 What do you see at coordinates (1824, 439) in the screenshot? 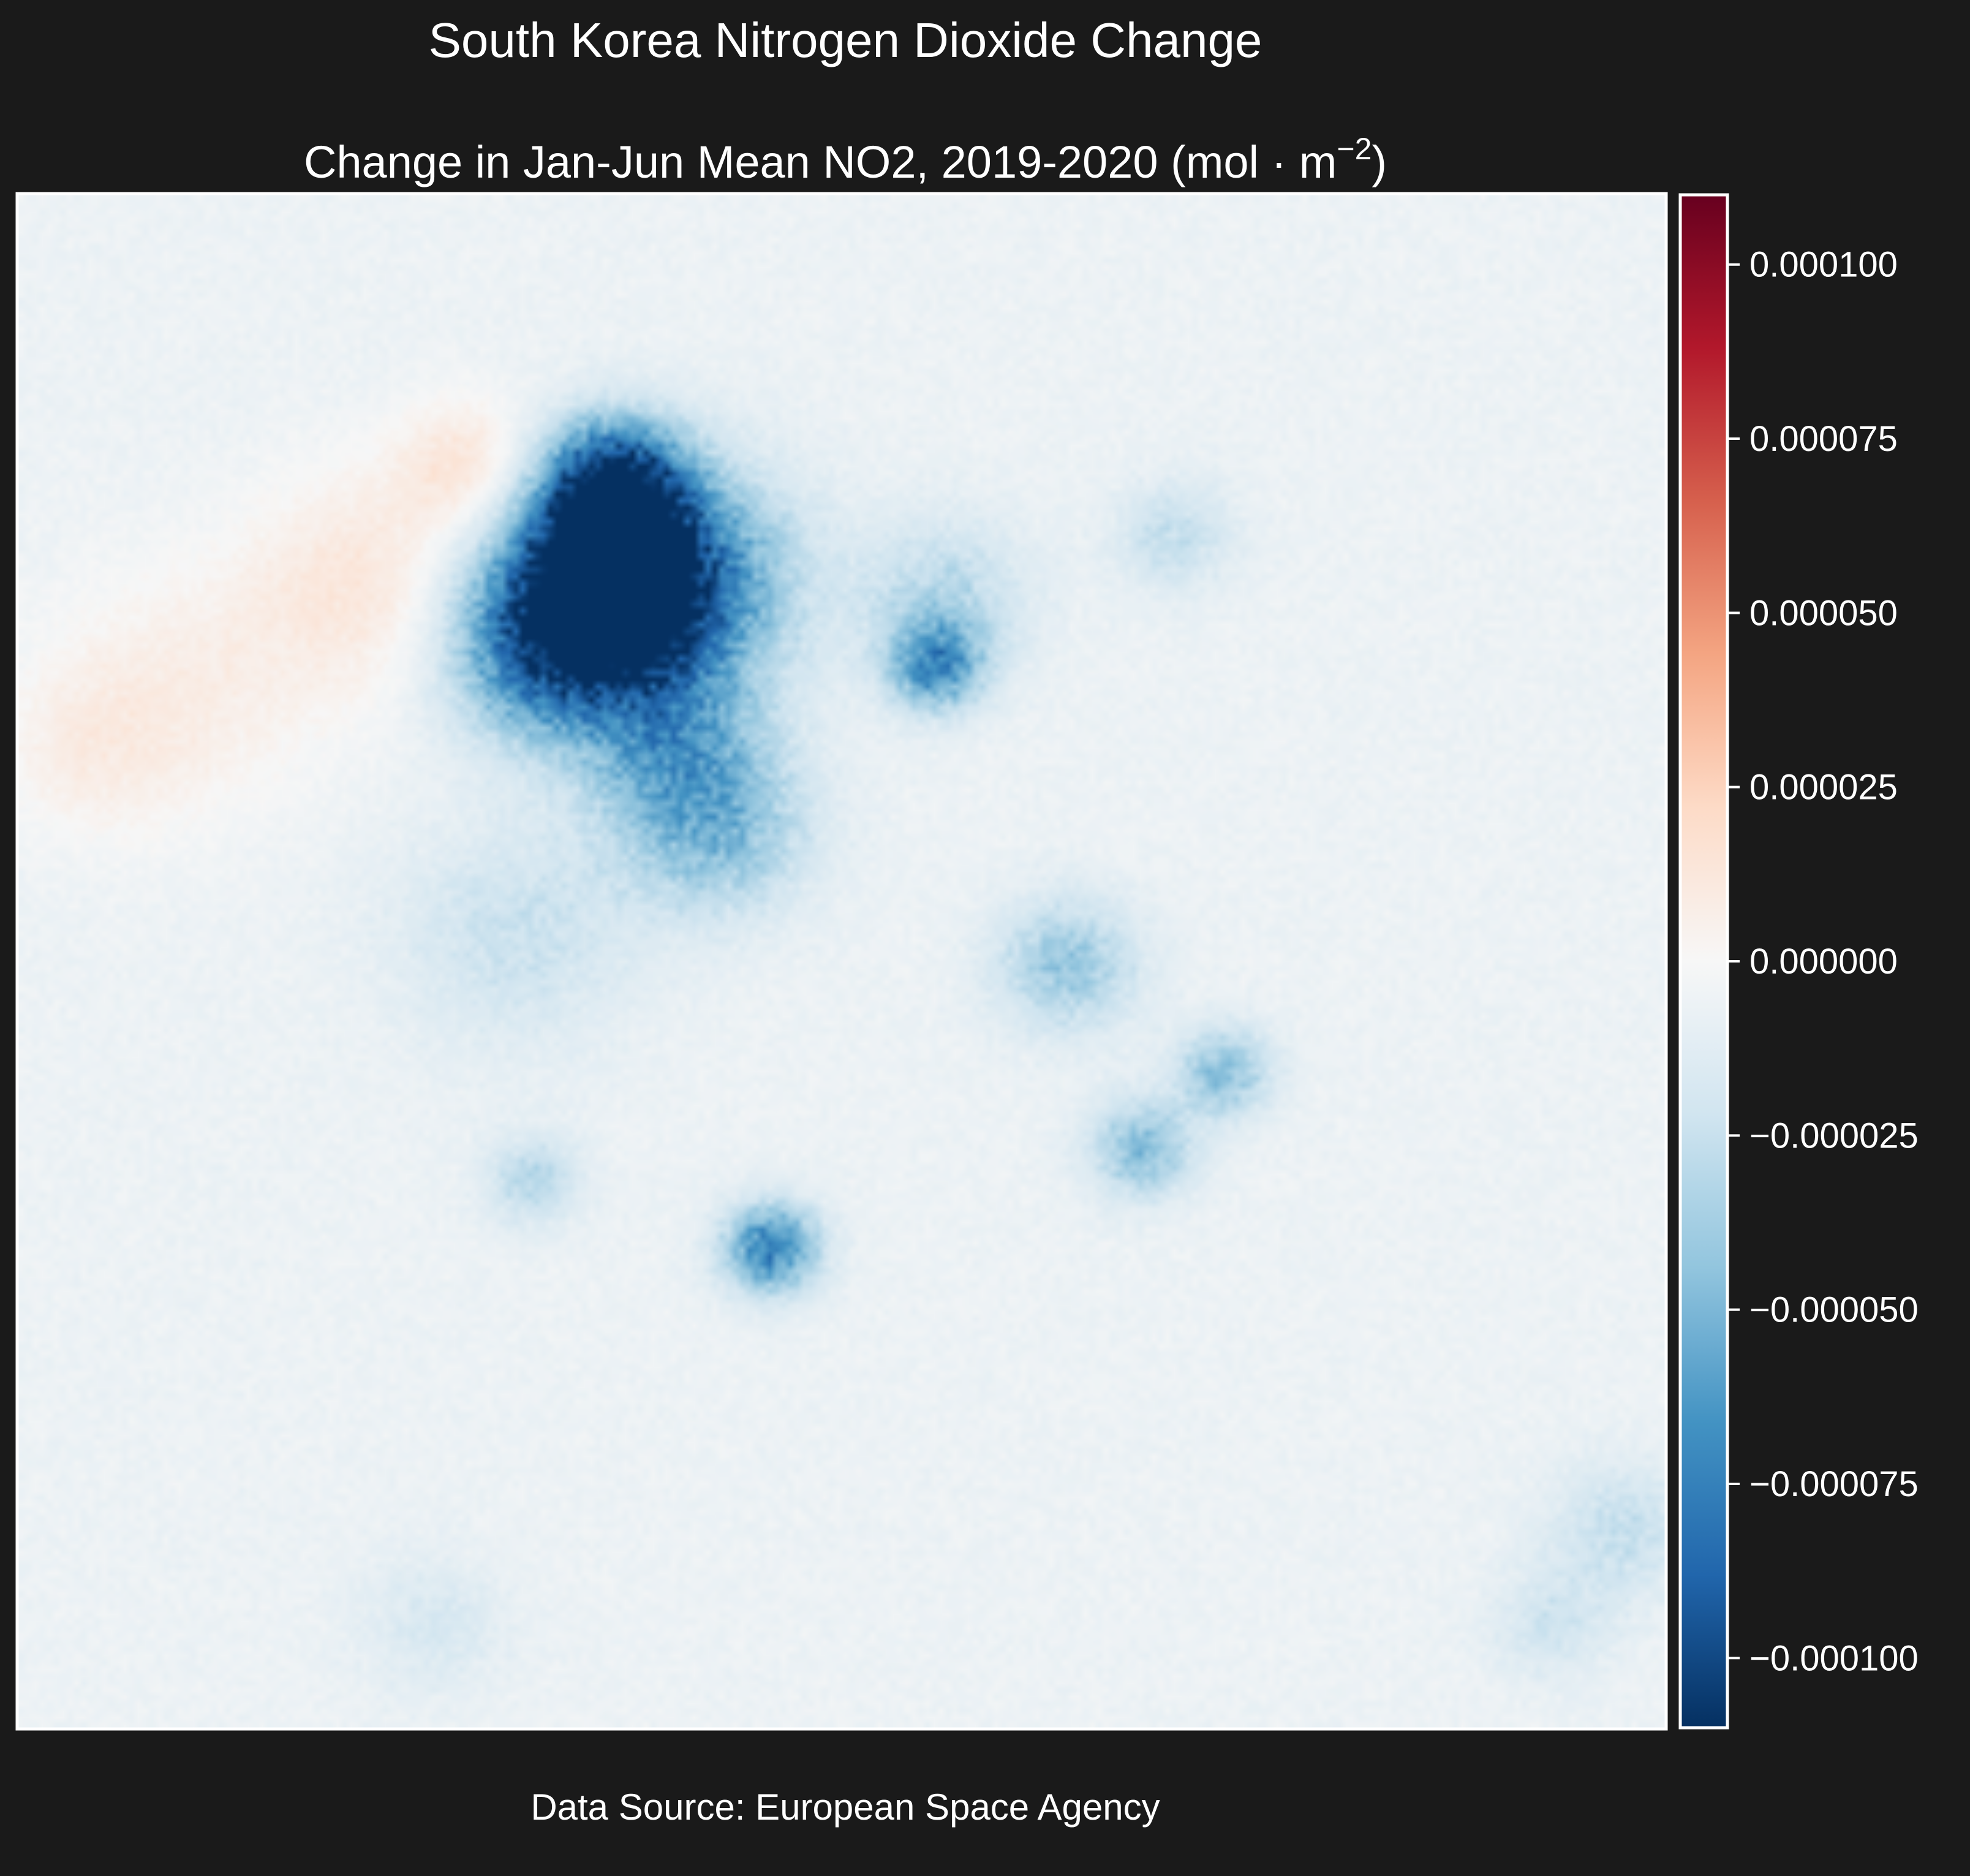
I see `colorbar-tick-label: 0.000075` at bounding box center [1824, 439].